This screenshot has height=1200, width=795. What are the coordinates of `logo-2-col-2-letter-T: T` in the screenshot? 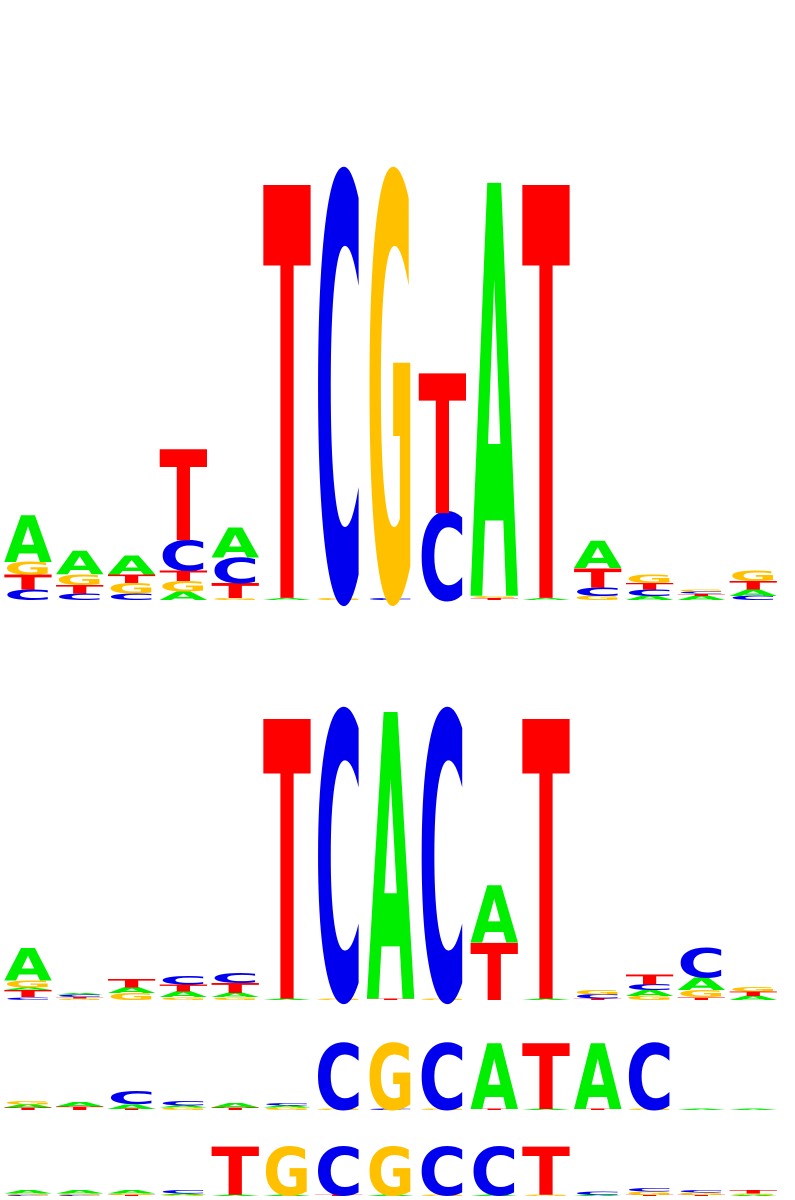 It's located at (80, 998).